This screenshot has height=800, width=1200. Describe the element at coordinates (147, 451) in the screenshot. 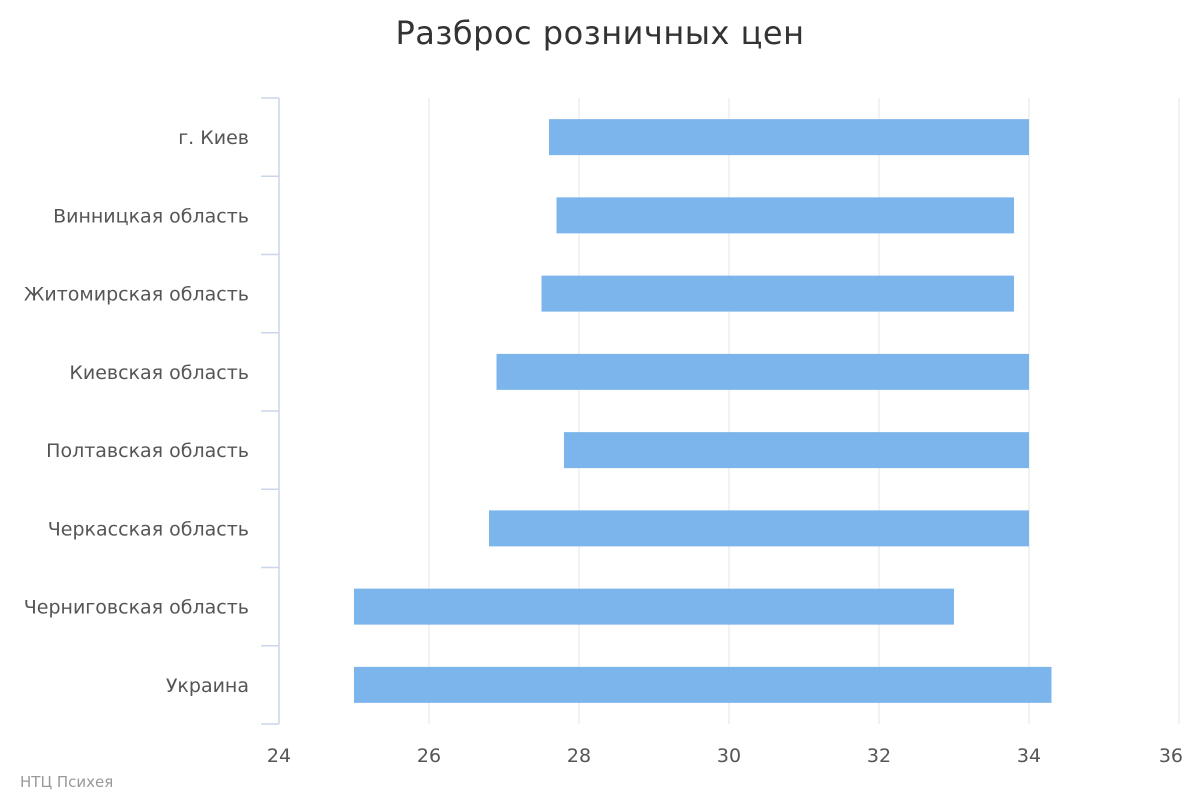

I see `category-label: Полтавская область` at that location.